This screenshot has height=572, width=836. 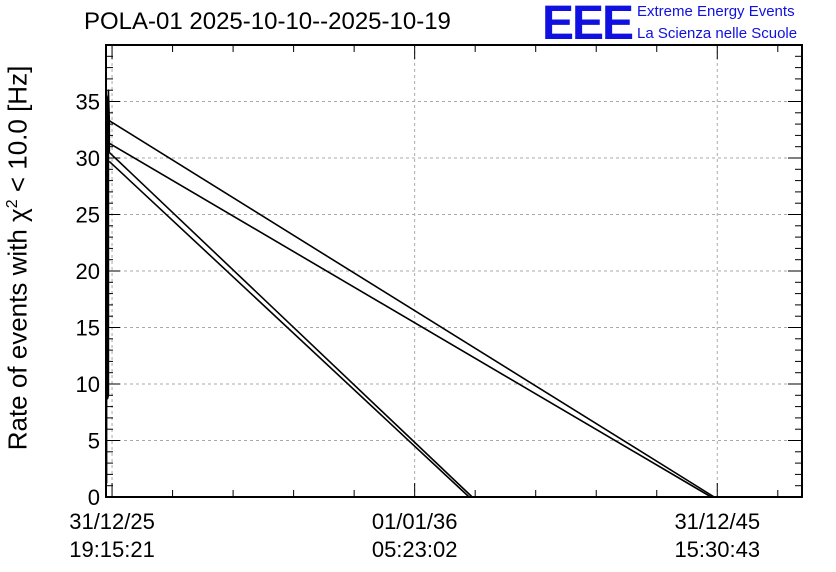 What do you see at coordinates (267, 21) in the screenshot?
I see `chart-title: POLA-01 2025-10-10--2025-10-19` at bounding box center [267, 21].